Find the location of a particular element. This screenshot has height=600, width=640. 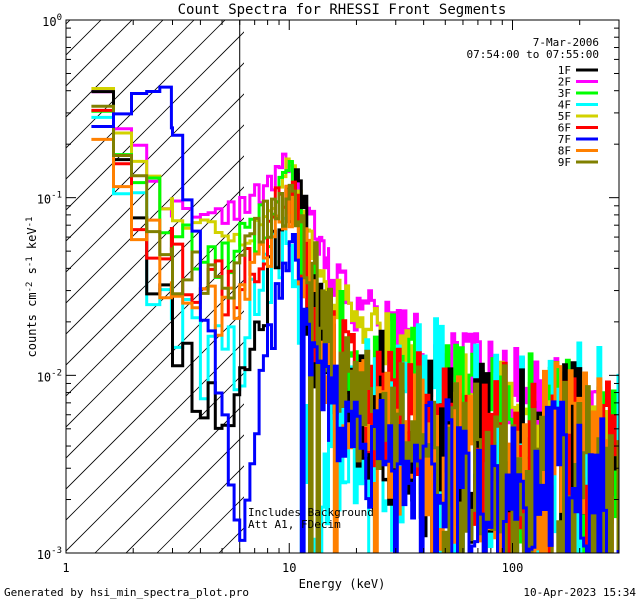

legend-label-6f: 6F is located at coordinates (564, 128).